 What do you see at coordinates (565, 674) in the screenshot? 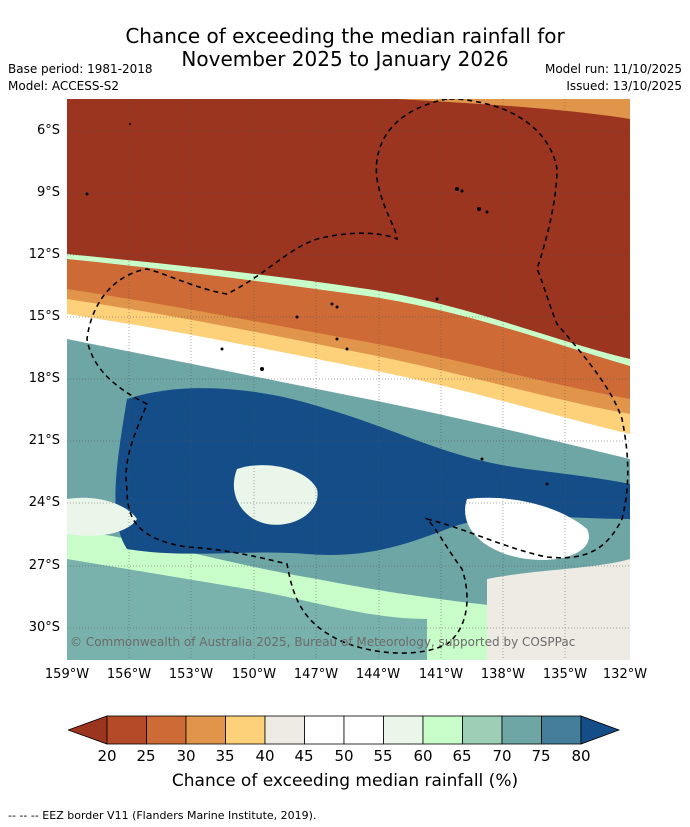
I see `lon-label: 135°W` at bounding box center [565, 674].